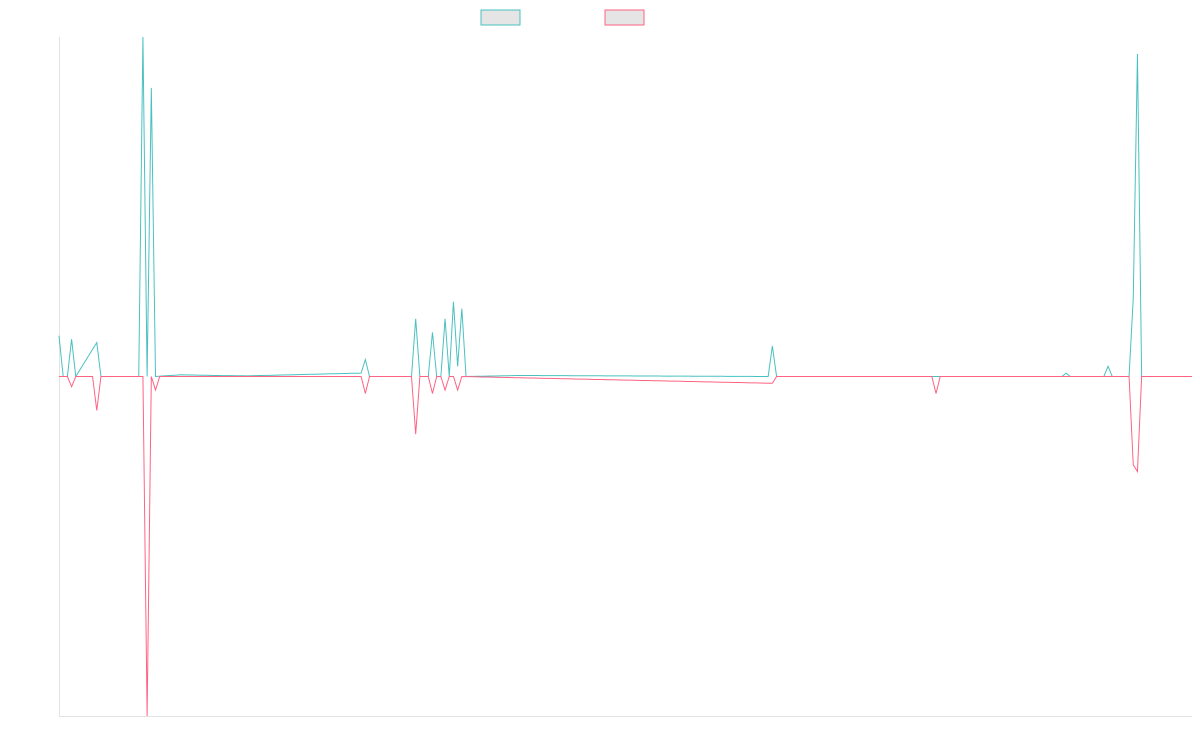 Image resolution: width=1200 pixels, height=750 pixels. What do you see at coordinates (562, 17) in the screenshot?
I see `legend` at bounding box center [562, 17].